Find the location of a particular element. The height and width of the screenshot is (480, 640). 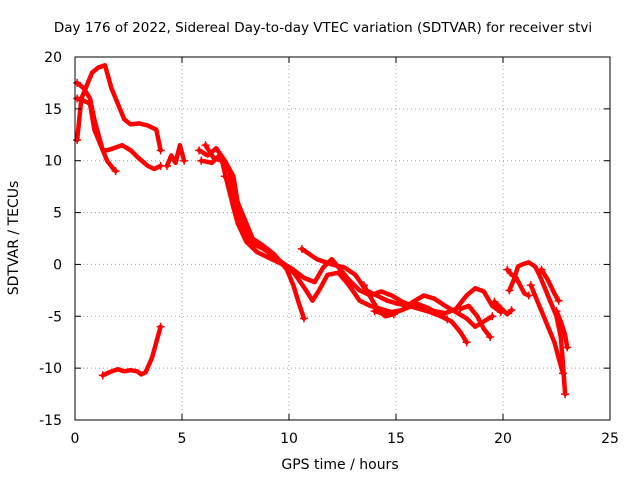

y-tick-label: 0 is located at coordinates (57, 265).